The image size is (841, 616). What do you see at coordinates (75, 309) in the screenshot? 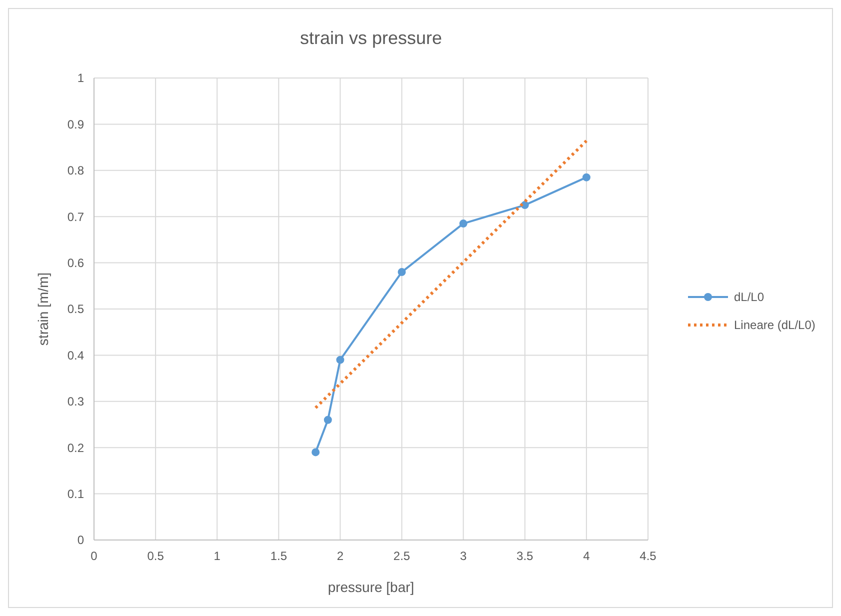
I see `y-tick-label: 0.5` at bounding box center [75, 309].